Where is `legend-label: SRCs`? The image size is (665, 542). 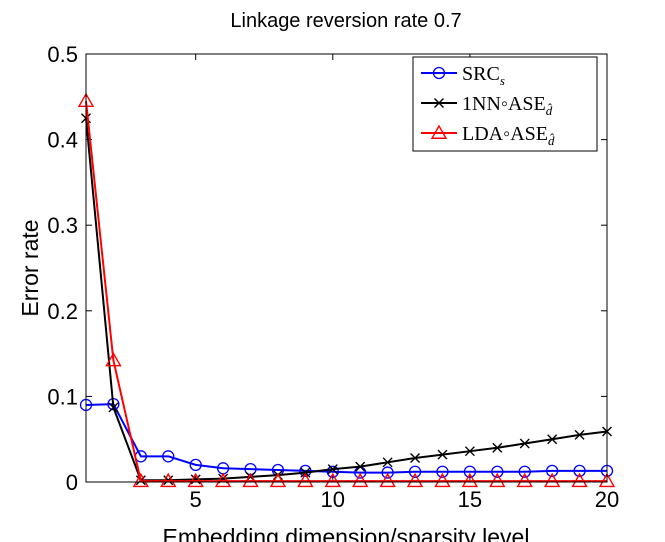
legend-label: SRCs is located at coordinates (483, 75).